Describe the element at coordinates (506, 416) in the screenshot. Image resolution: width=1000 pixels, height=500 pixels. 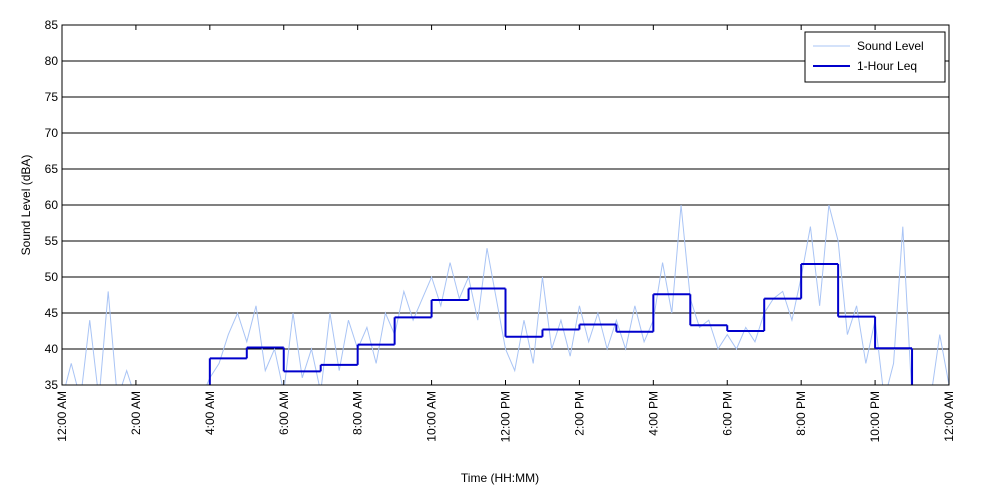
I see `x-tick-label: 12:00 PM` at that location.